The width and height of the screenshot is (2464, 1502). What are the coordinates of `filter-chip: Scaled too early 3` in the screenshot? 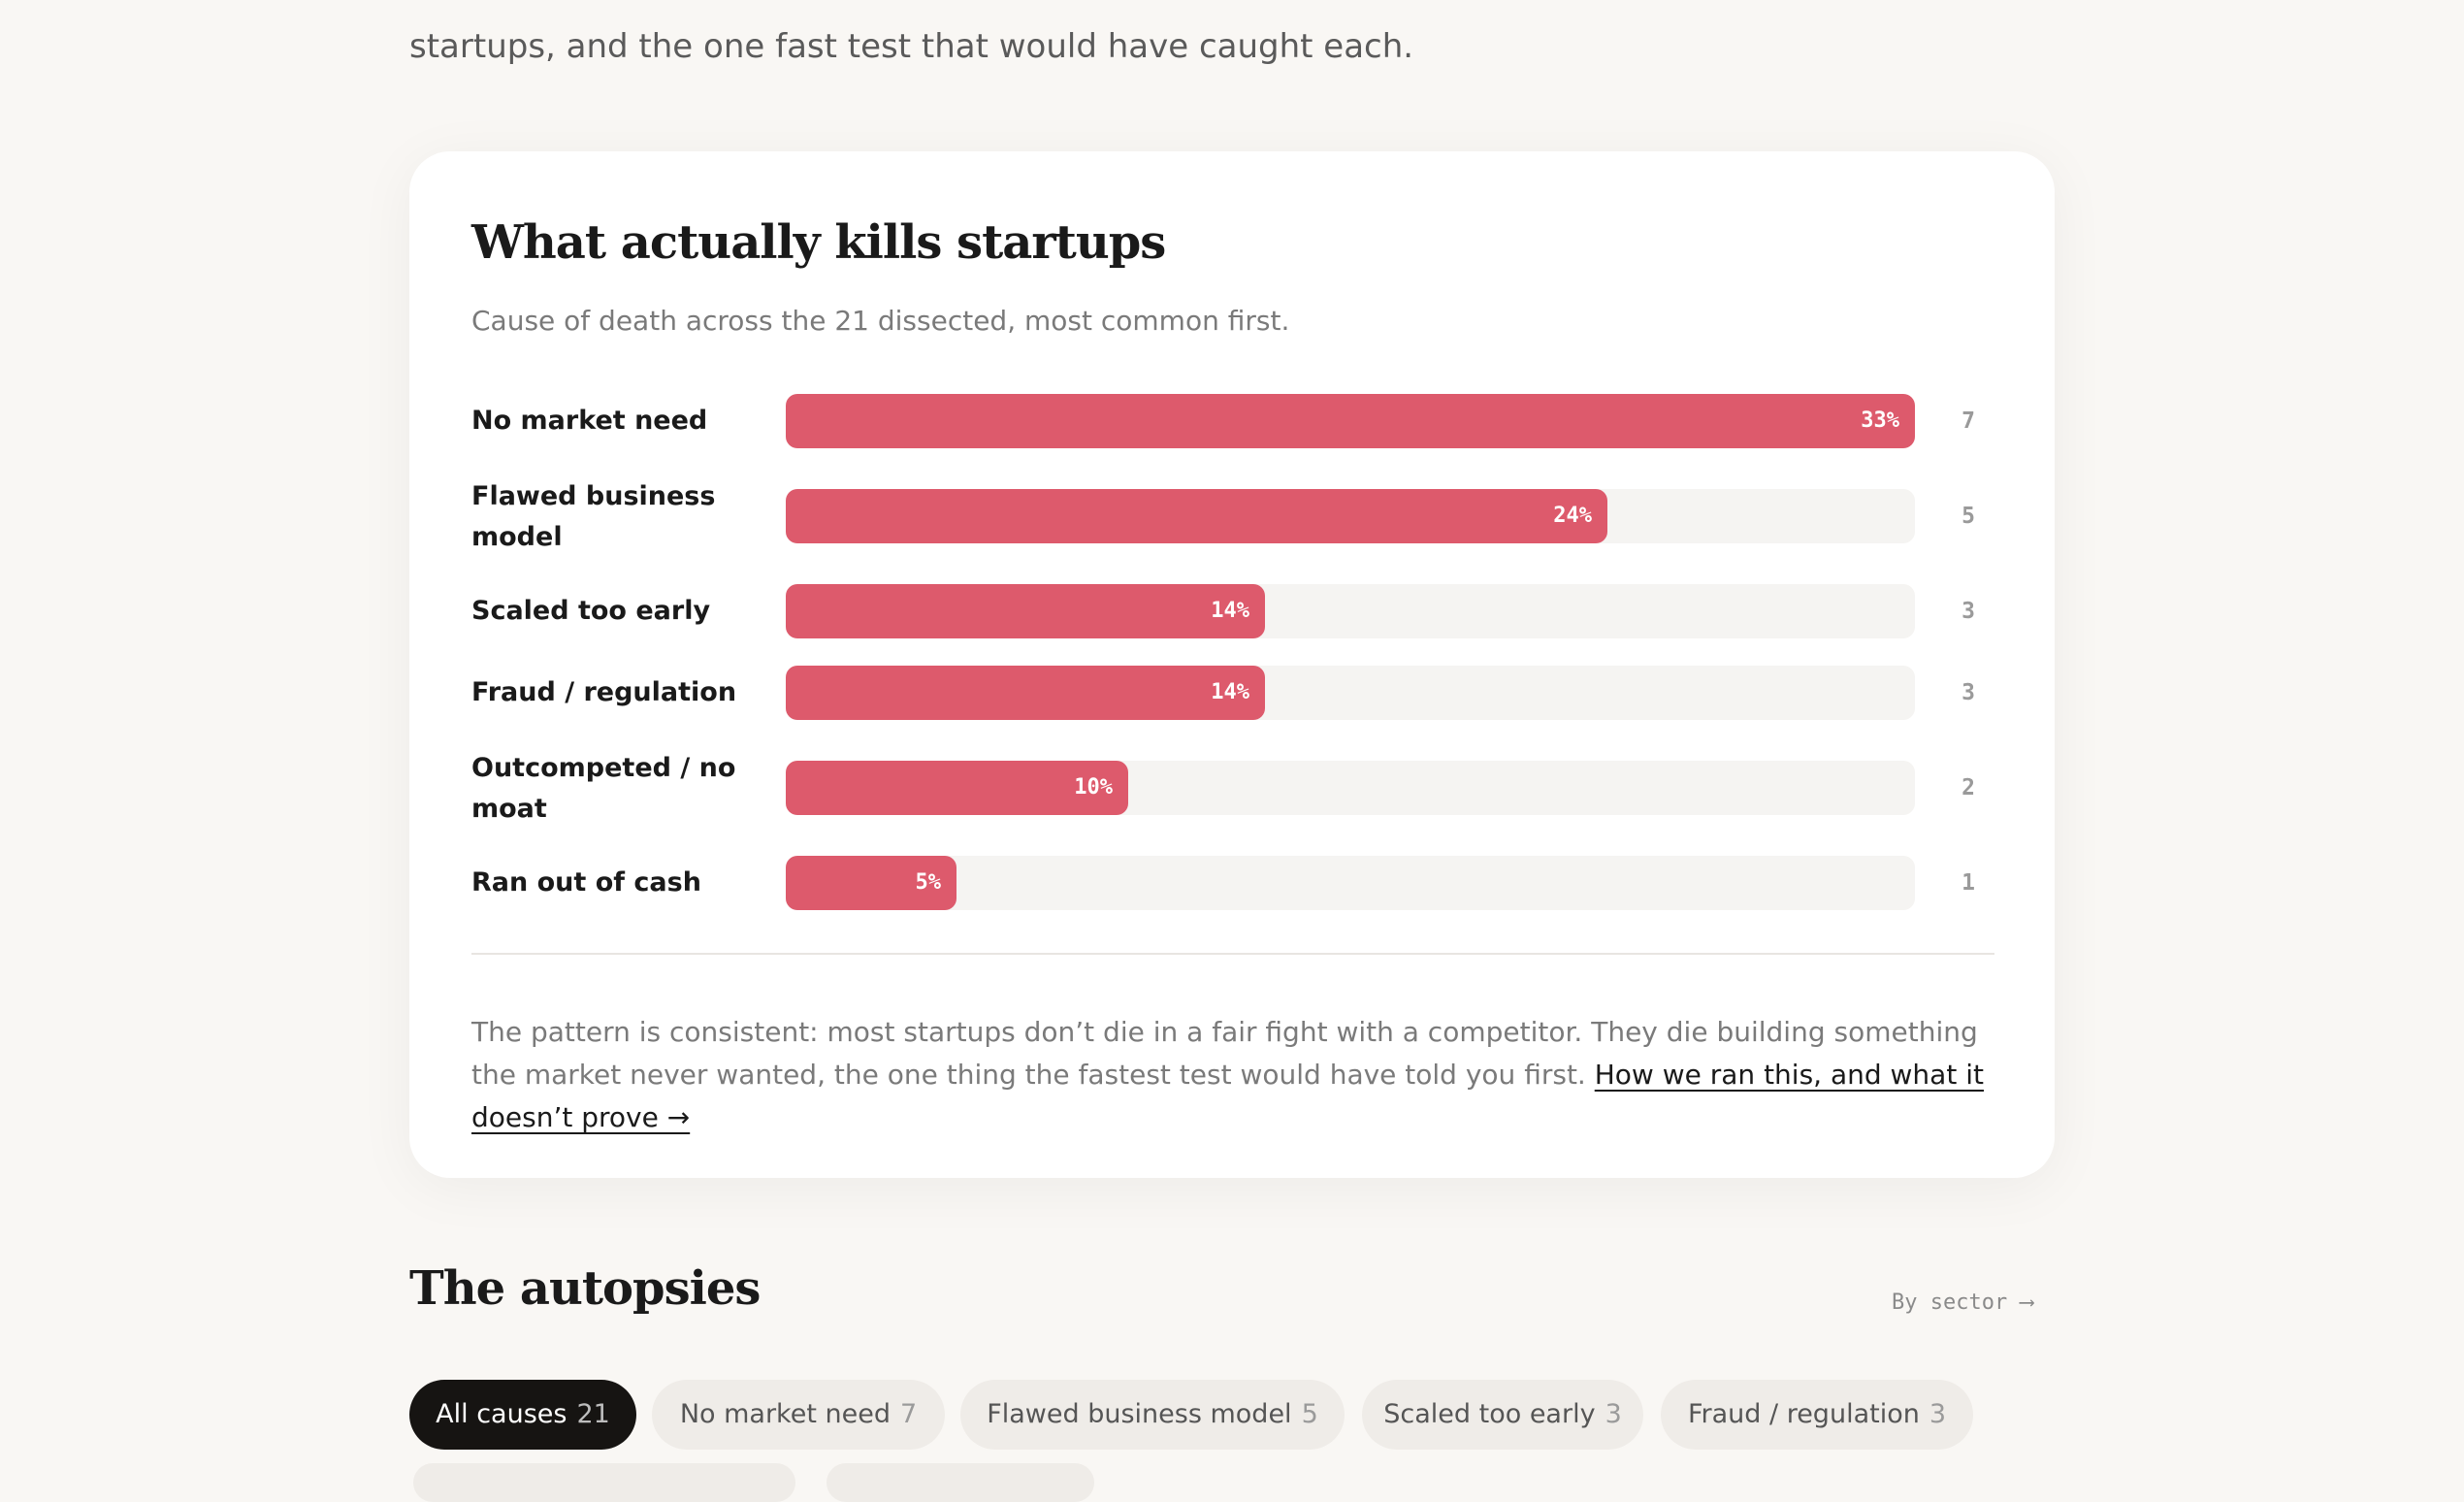 It's located at (1503, 1415).